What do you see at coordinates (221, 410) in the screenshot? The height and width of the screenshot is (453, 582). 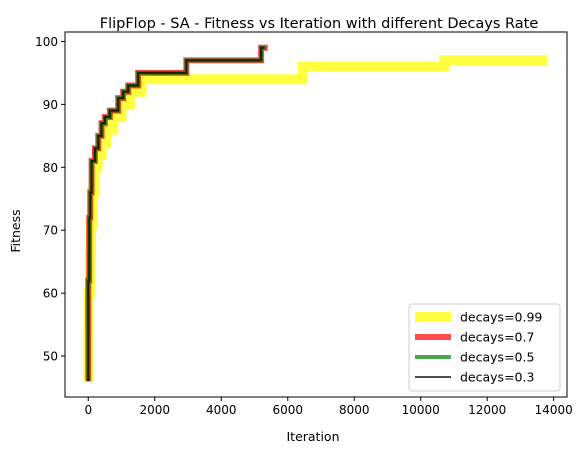 I see `x-tick-label-2: 4000` at bounding box center [221, 410].